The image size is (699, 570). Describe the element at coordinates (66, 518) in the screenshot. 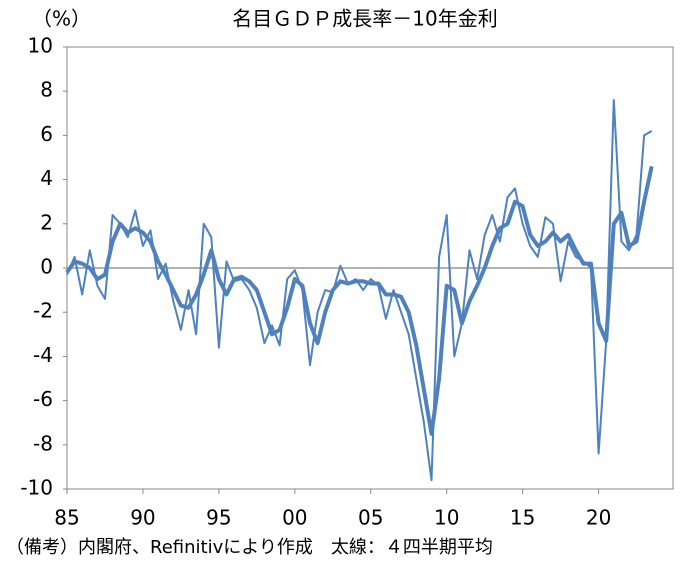

I see `x-tick-label: 85` at that location.